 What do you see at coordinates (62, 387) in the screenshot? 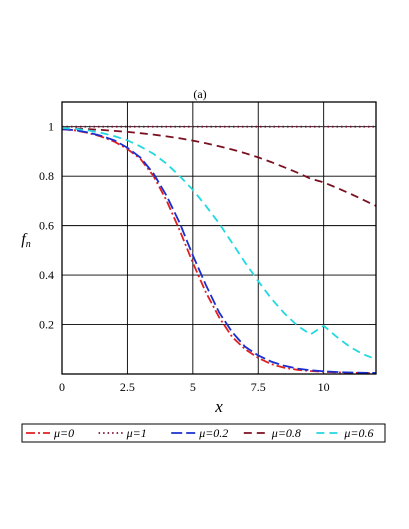
I see `x-tick-label: 0` at bounding box center [62, 387].